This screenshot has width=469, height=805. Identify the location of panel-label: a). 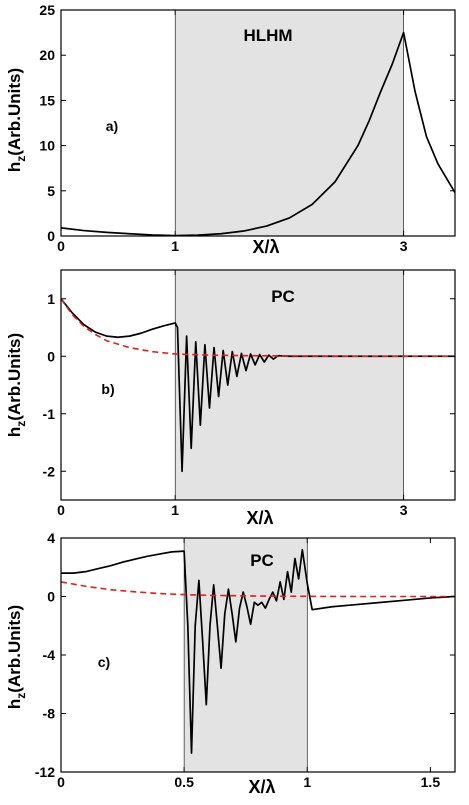
(112, 126).